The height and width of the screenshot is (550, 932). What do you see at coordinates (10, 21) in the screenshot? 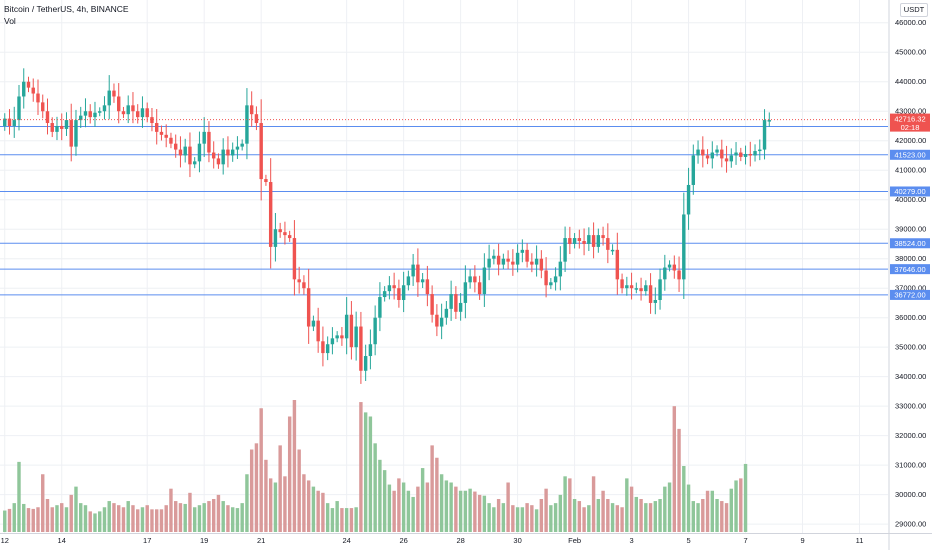
I see `volume-label: Vol` at bounding box center [10, 21].